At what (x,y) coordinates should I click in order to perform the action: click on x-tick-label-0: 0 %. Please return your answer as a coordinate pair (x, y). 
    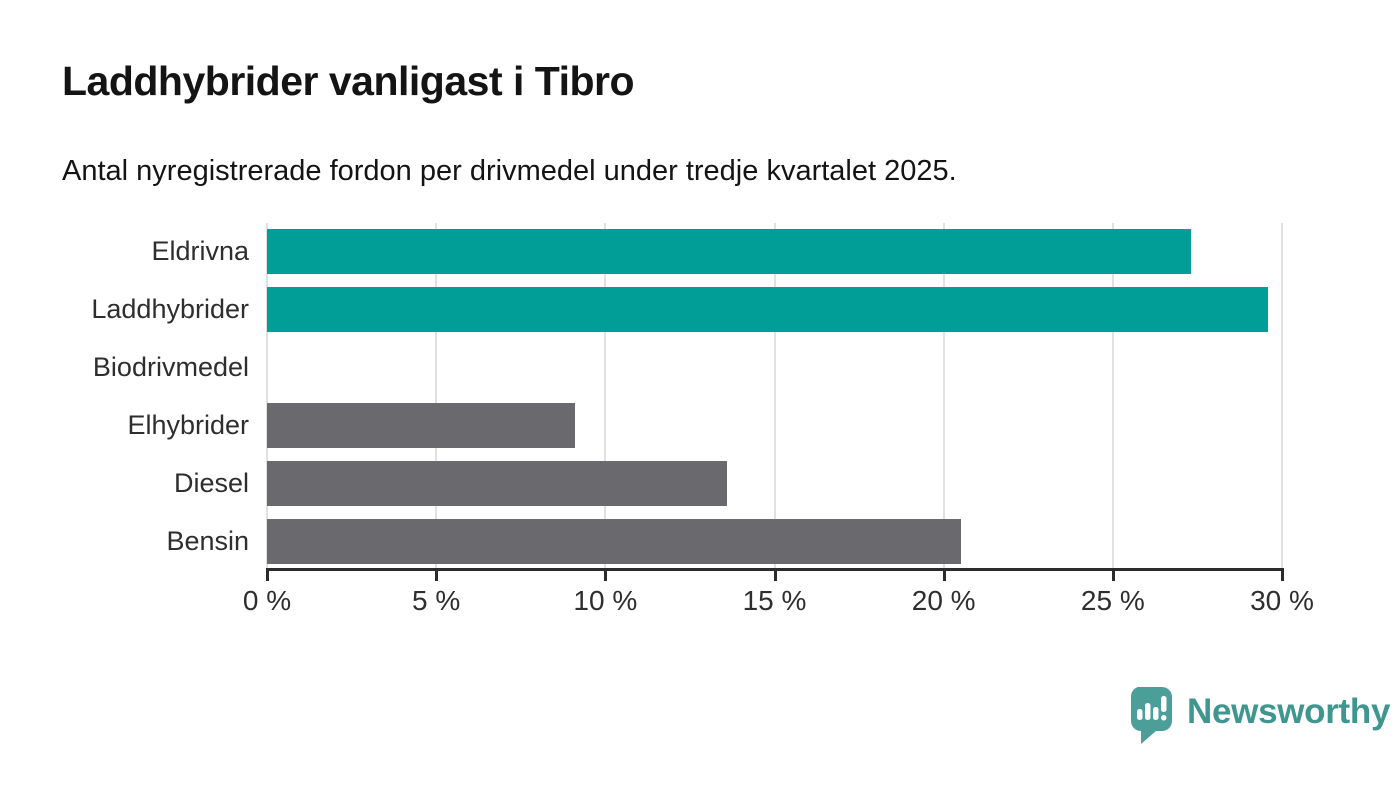
    Looking at the image, I should click on (267, 600).